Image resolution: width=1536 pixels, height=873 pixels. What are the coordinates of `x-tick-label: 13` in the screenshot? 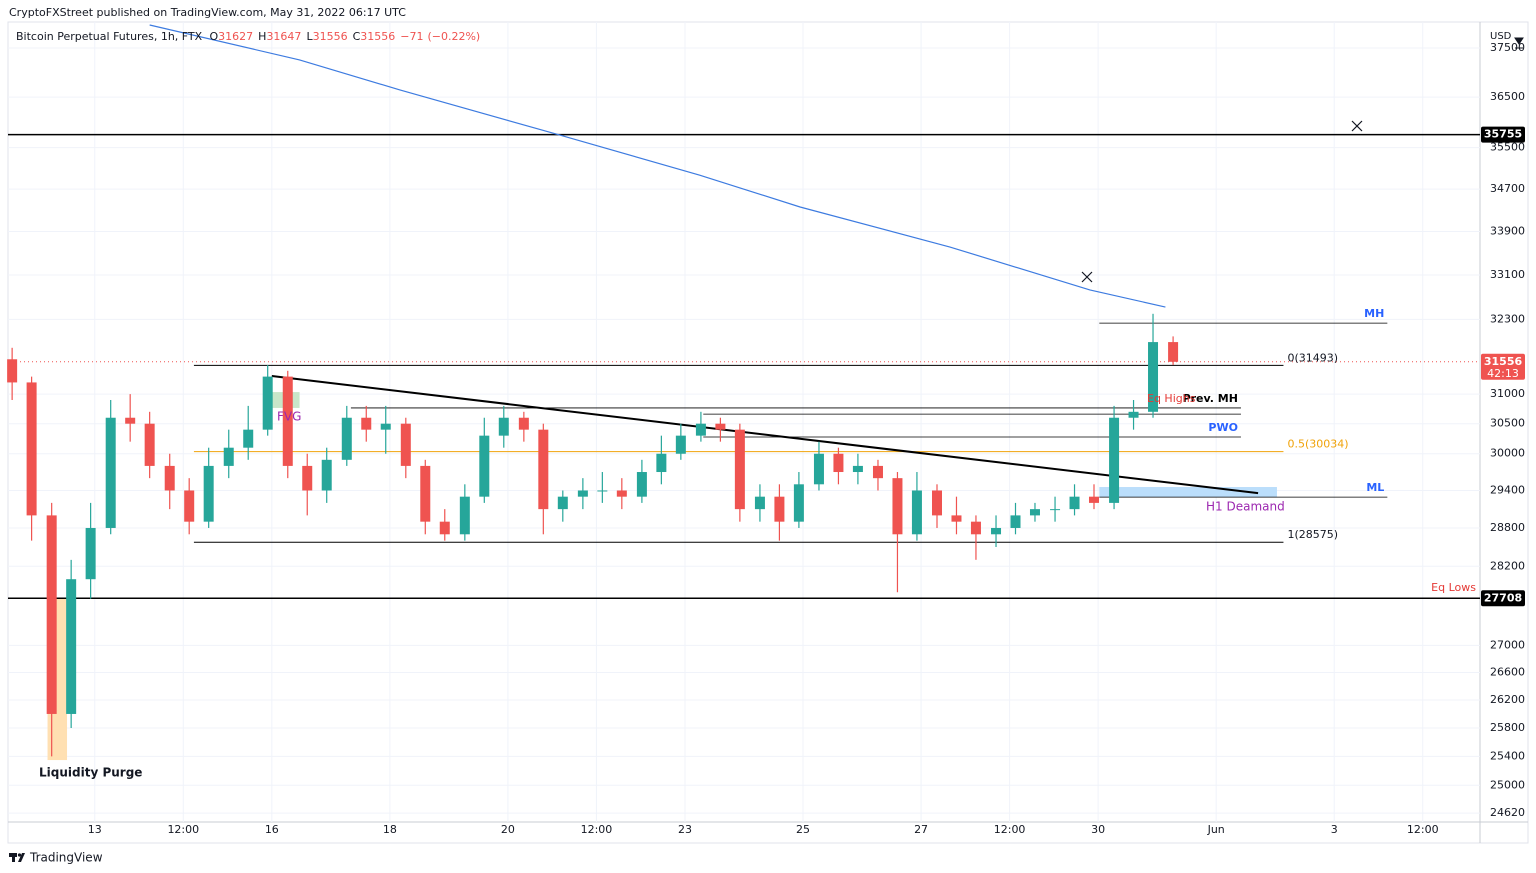 It's located at (95, 829).